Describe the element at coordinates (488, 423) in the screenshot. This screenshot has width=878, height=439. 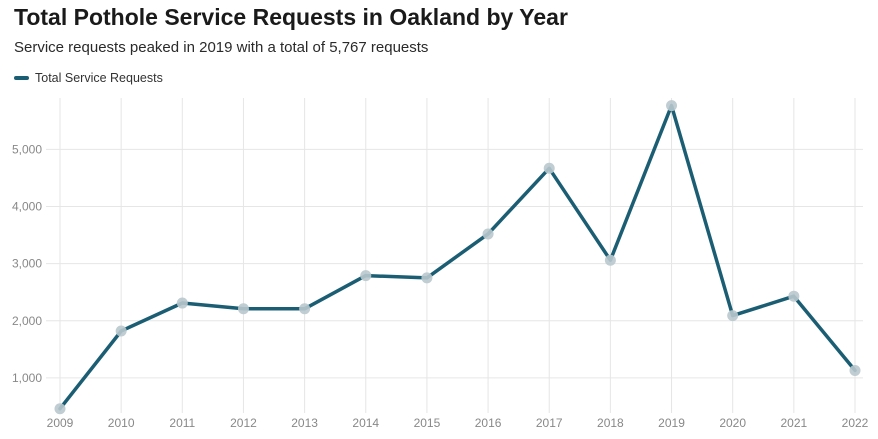
I see `x-tick-label: 2016` at that location.